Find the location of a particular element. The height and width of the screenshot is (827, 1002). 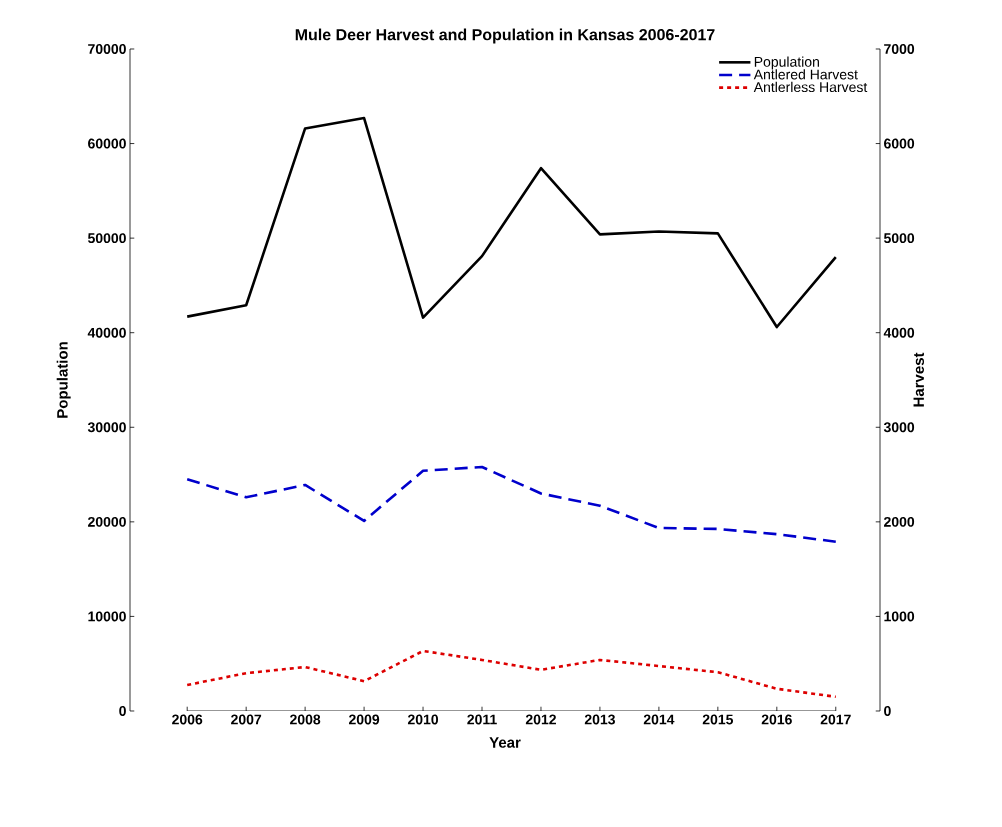

y2-tick-label: 4000 is located at coordinates (899, 332).